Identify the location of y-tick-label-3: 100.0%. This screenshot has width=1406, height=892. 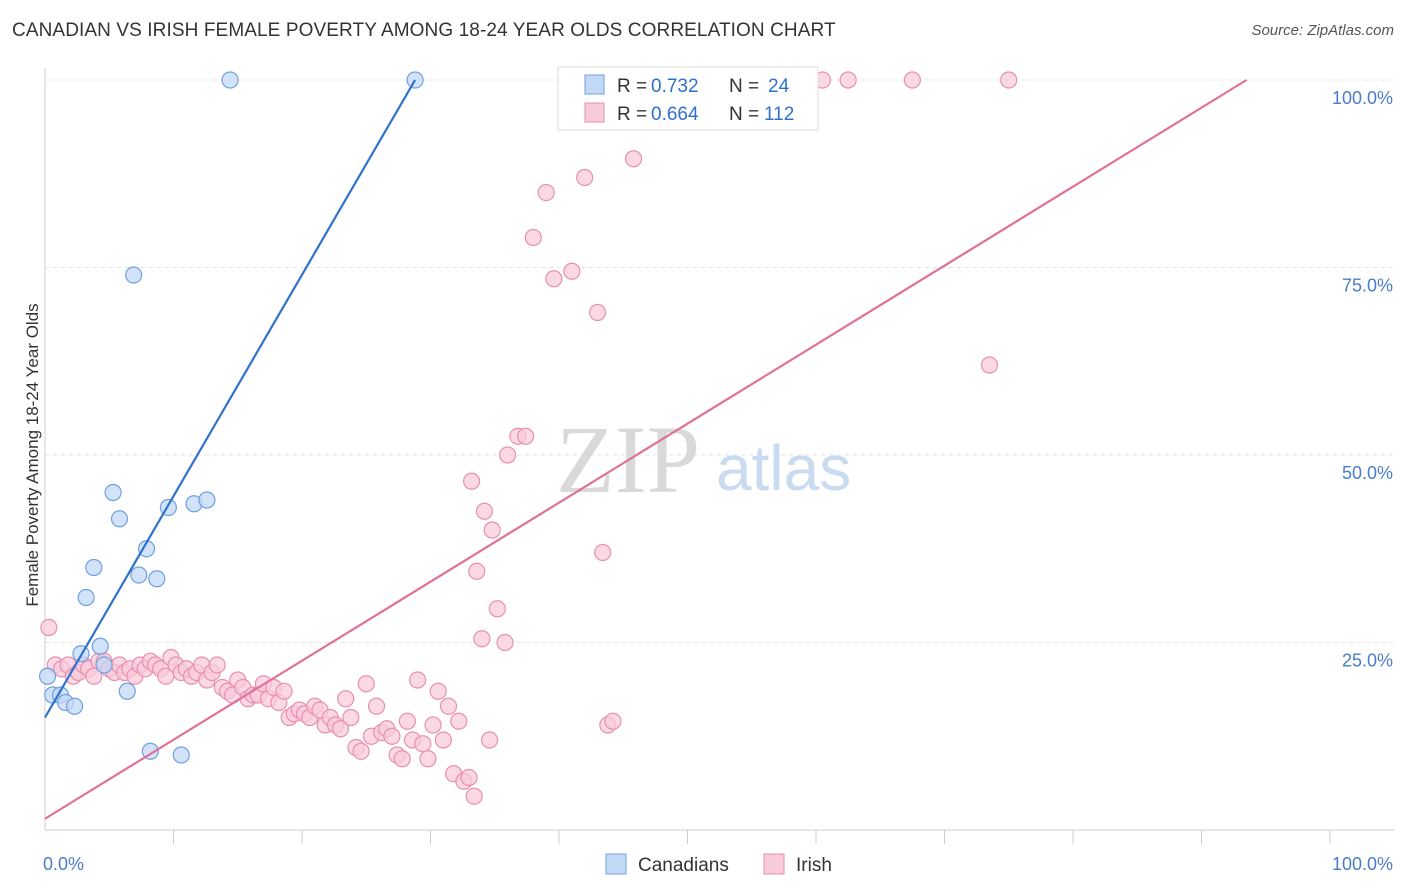
(1362, 98).